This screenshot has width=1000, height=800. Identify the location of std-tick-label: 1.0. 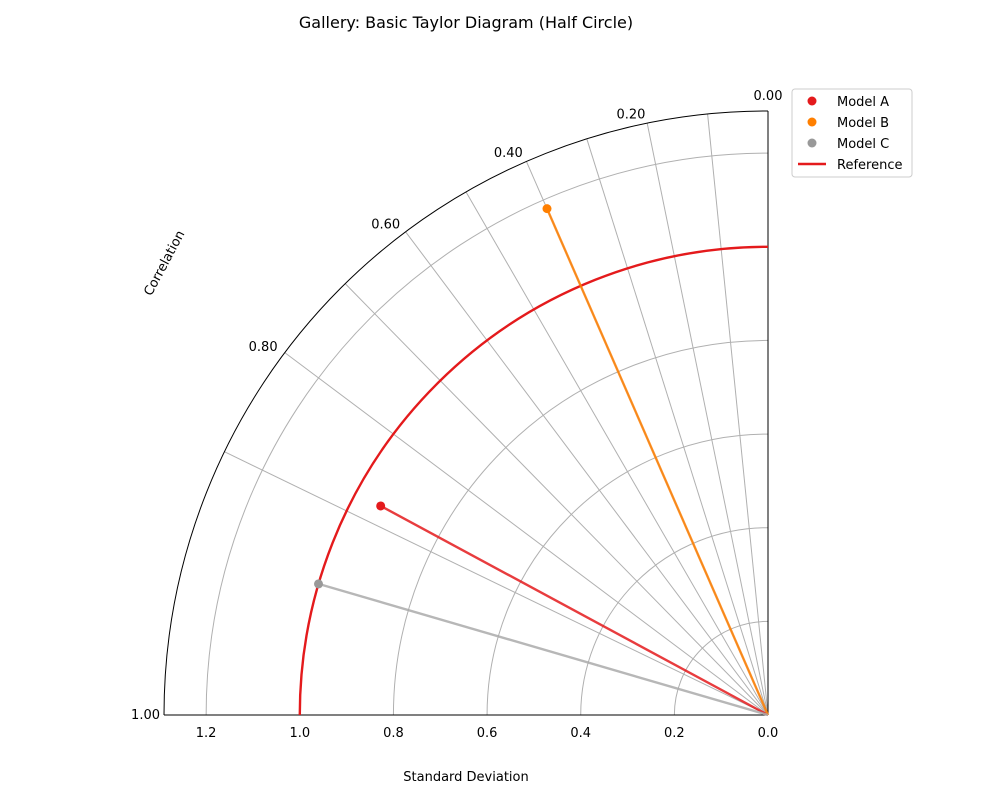
(299, 733).